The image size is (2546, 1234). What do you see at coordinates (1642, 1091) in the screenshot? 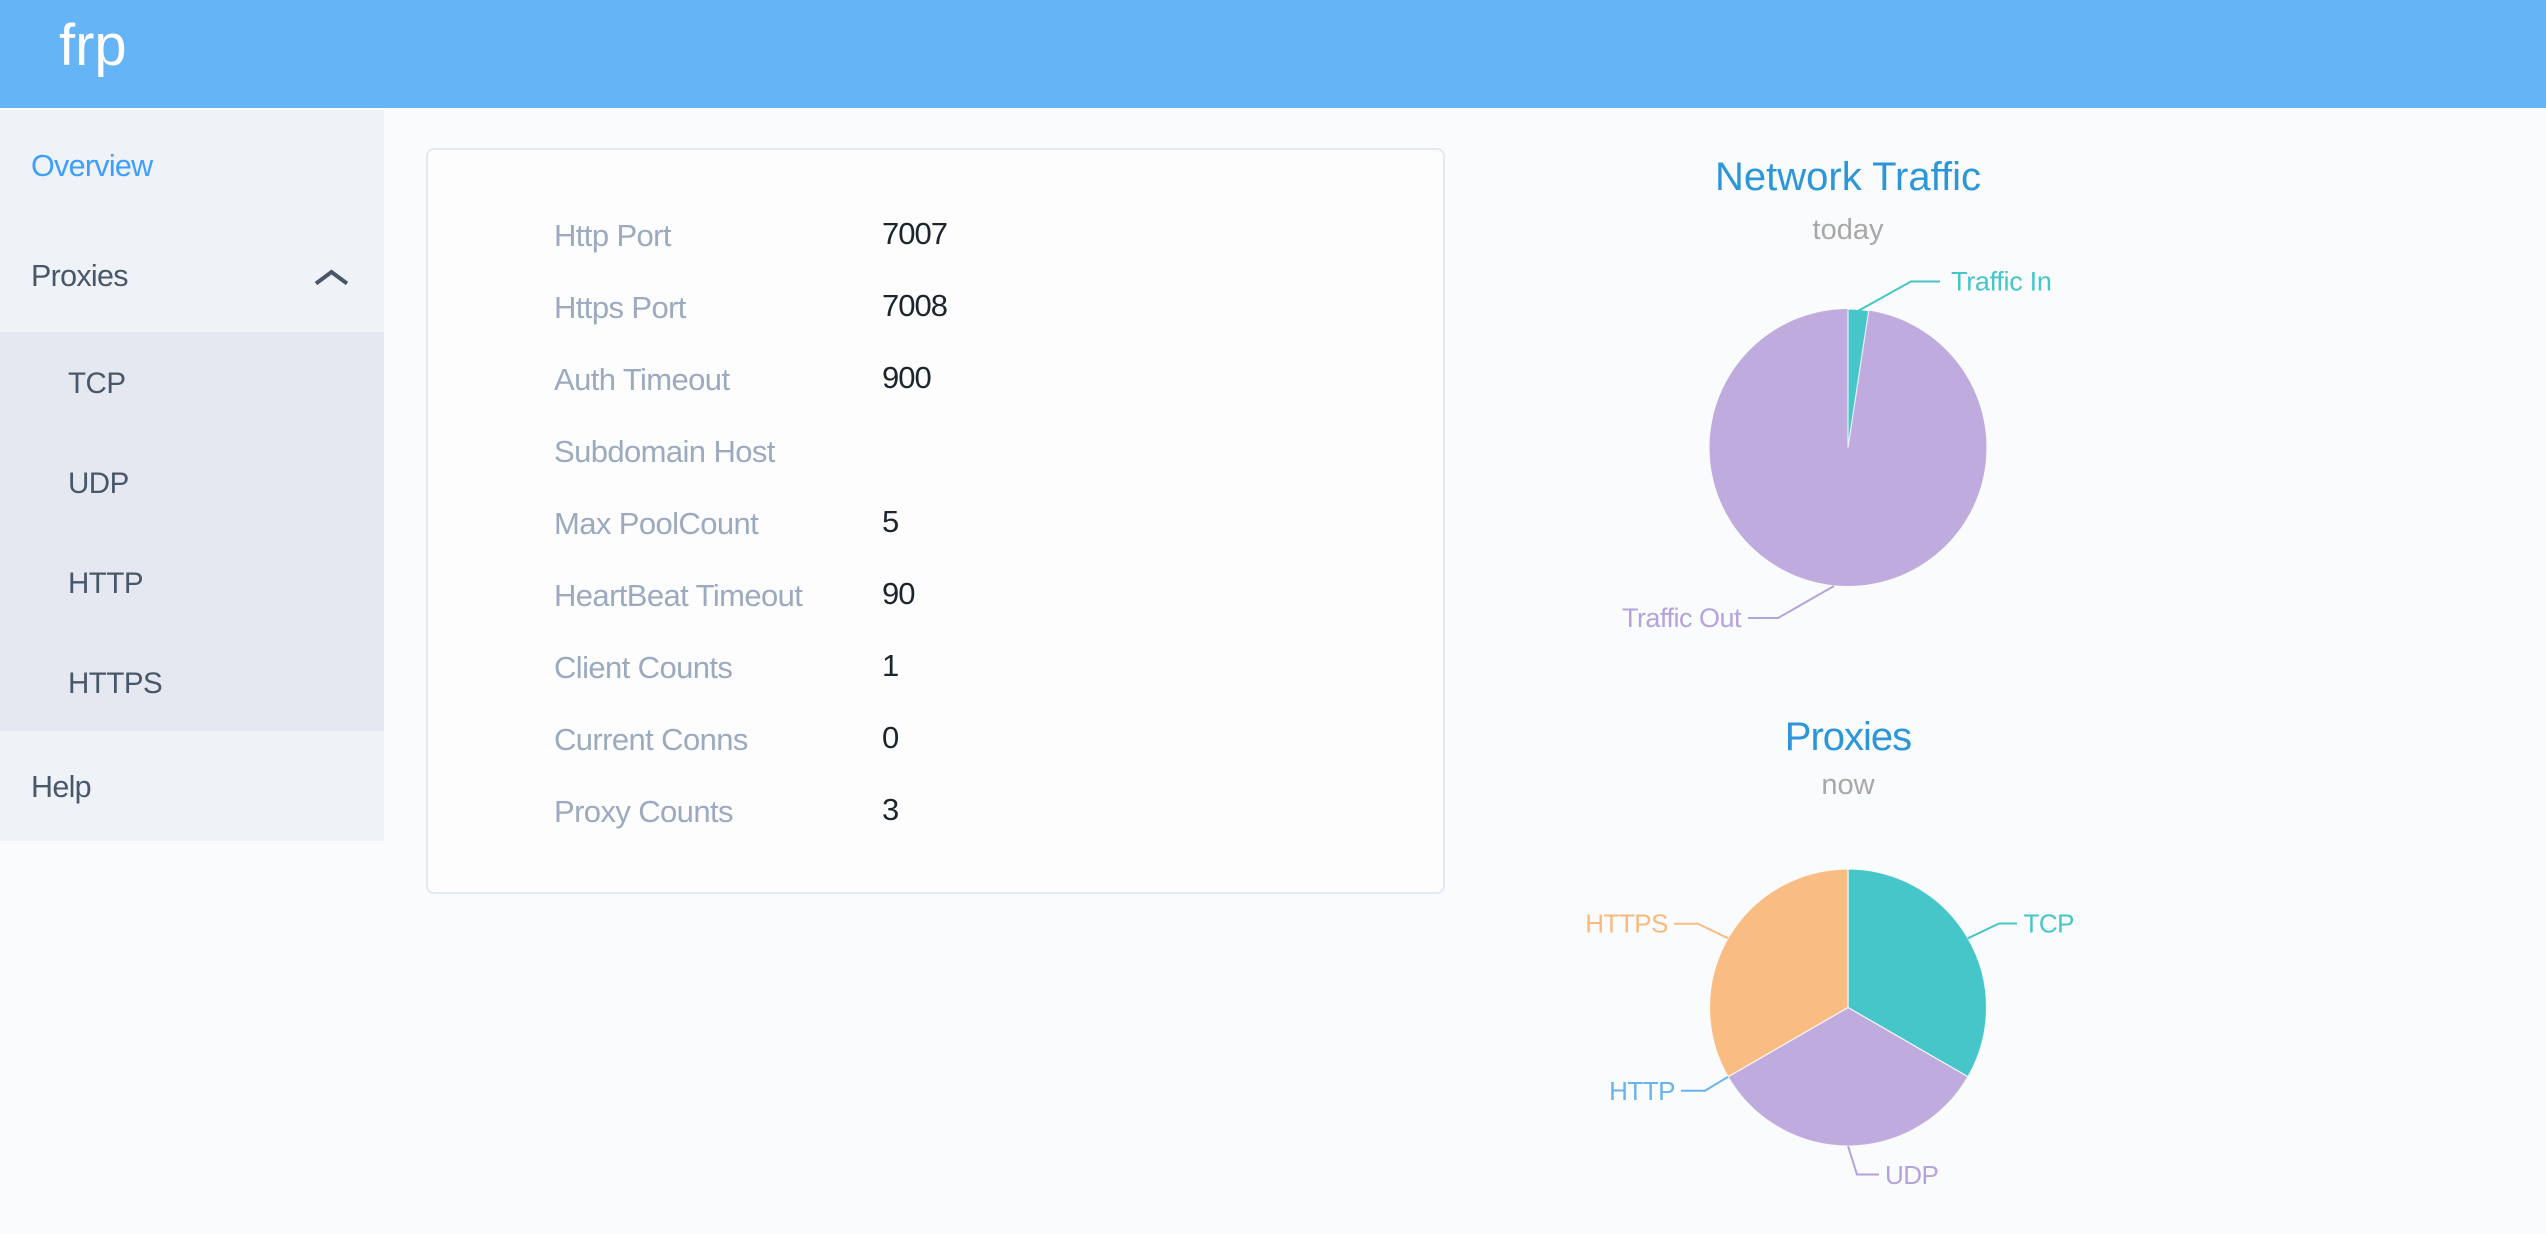
I see `svg-text: HTTP` at bounding box center [1642, 1091].